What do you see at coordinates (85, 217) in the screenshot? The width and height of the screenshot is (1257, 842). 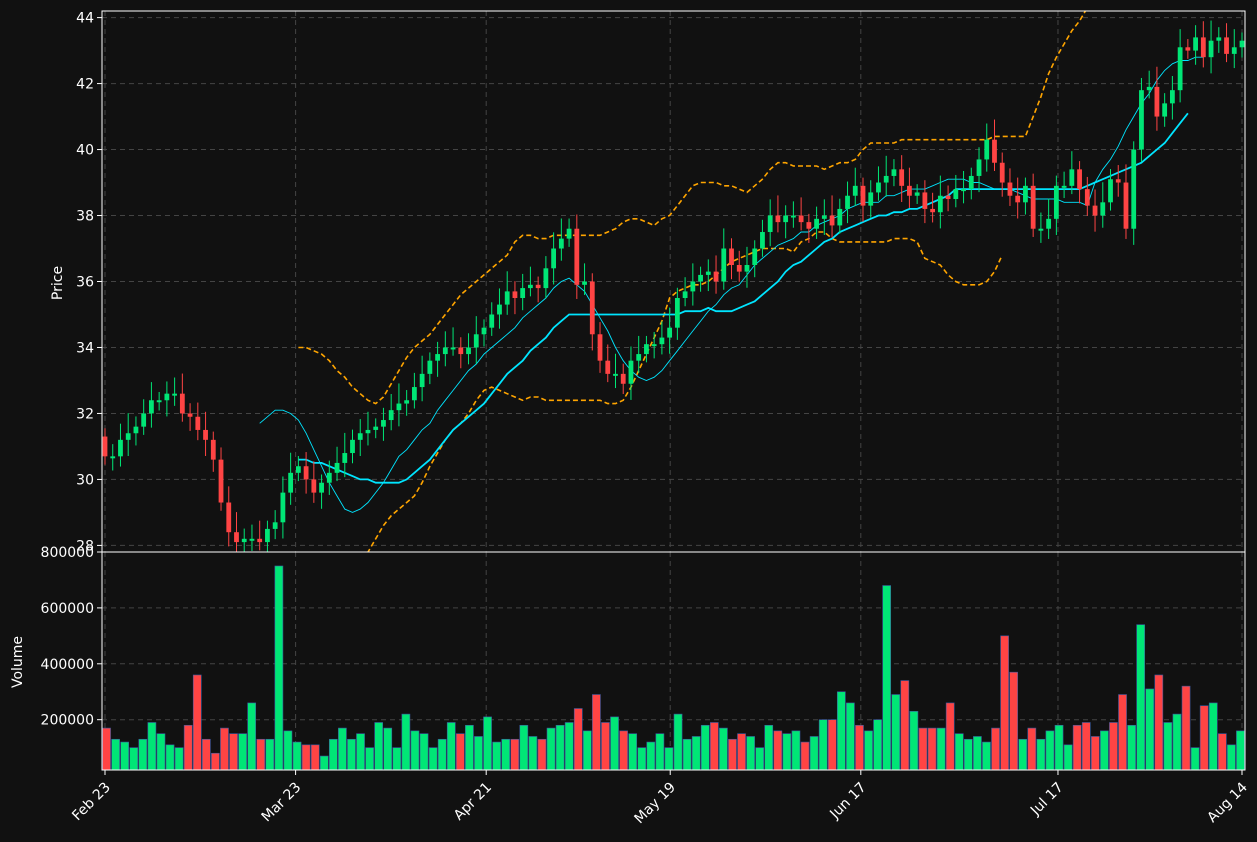 I see `price-tick-label: 38` at bounding box center [85, 217].